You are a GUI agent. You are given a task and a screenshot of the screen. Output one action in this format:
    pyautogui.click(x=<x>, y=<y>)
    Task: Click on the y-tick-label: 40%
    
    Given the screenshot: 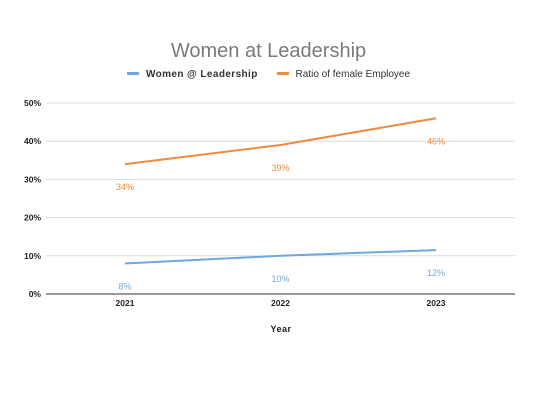 What is the action you would take?
    pyautogui.click(x=32, y=141)
    